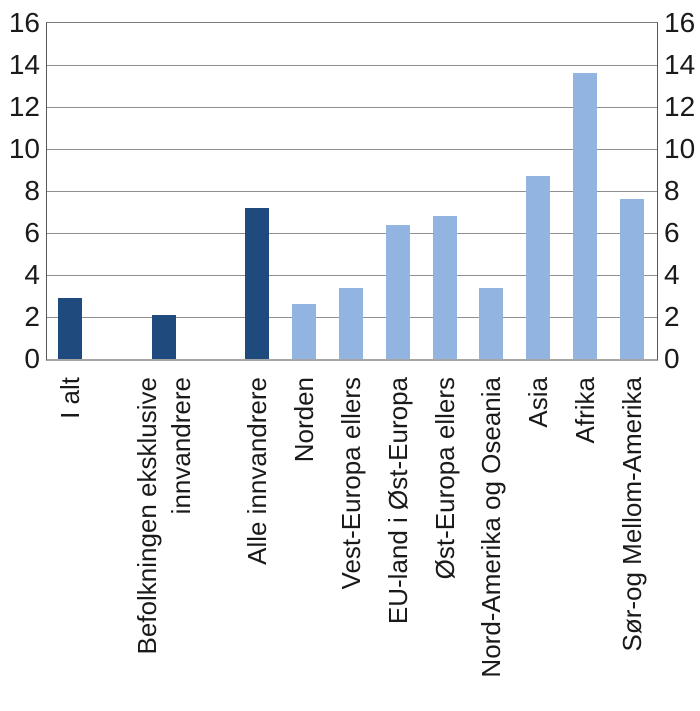 The image size is (700, 711). Describe the element at coordinates (672, 190) in the screenshot. I see `y-tick-label-right: 8` at that location.